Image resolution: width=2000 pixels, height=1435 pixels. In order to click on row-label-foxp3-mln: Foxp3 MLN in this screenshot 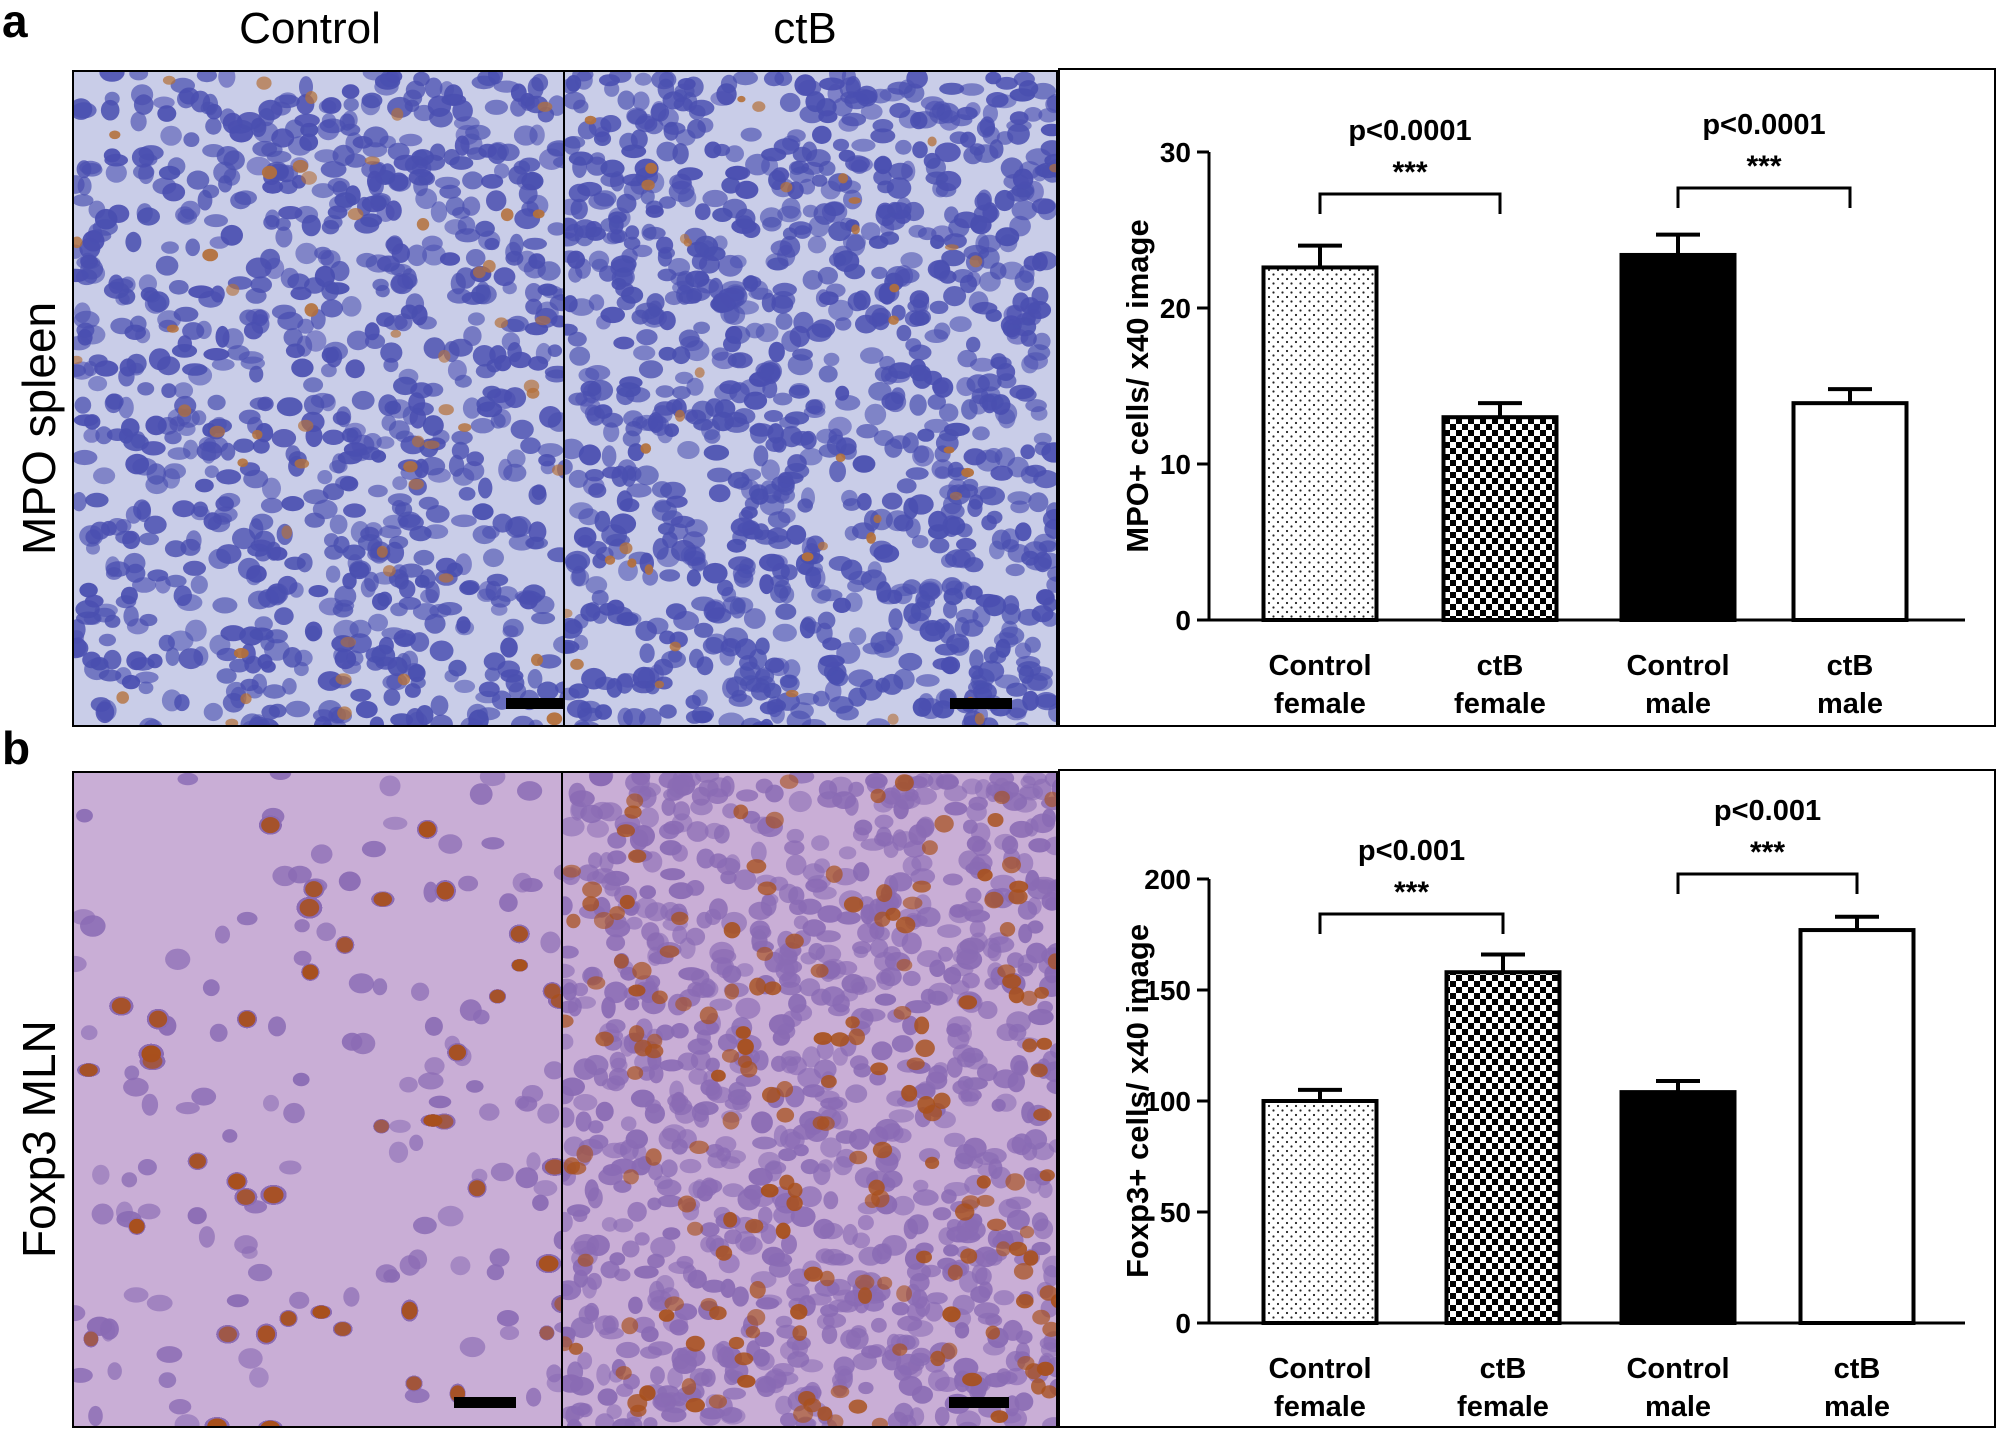, I will do `click(39, 1139)`.